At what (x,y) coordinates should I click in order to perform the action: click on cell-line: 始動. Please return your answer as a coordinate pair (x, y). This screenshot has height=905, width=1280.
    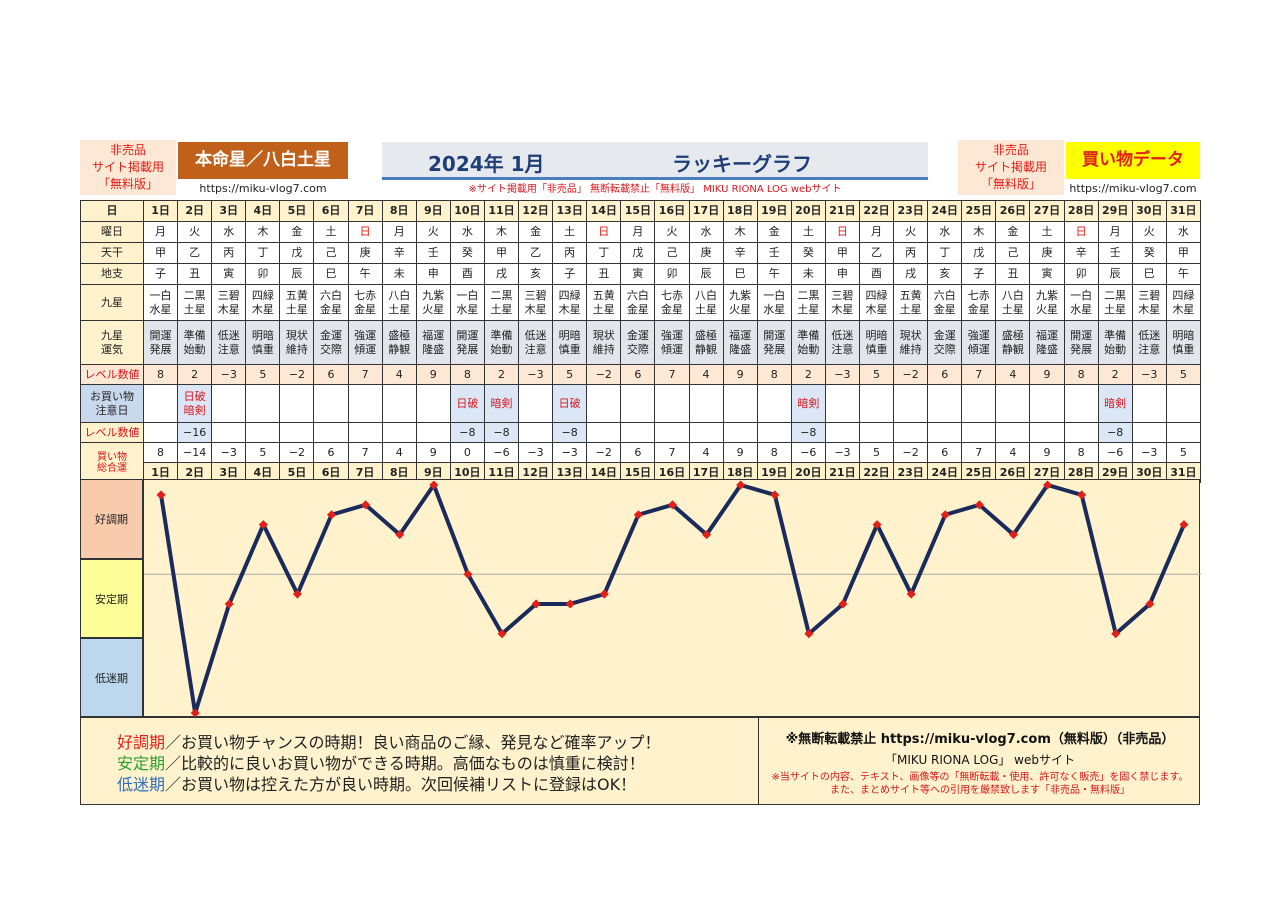
    Looking at the image, I should click on (194, 349).